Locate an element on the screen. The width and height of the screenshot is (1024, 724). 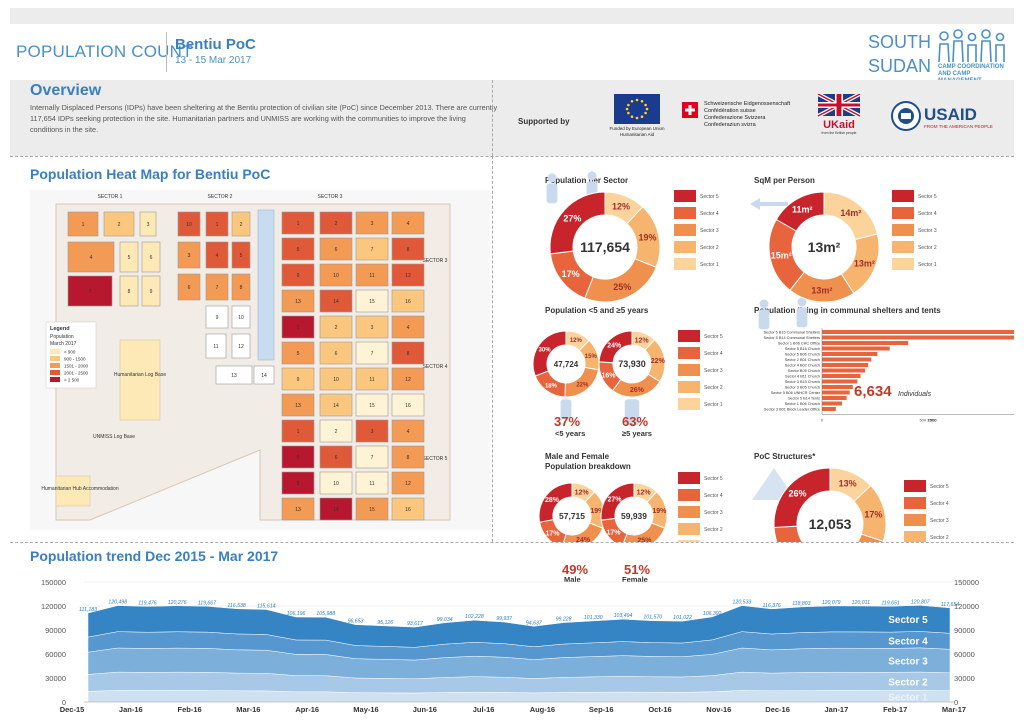
pop-sector-title: Population per Sector is located at coordinates (587, 180).